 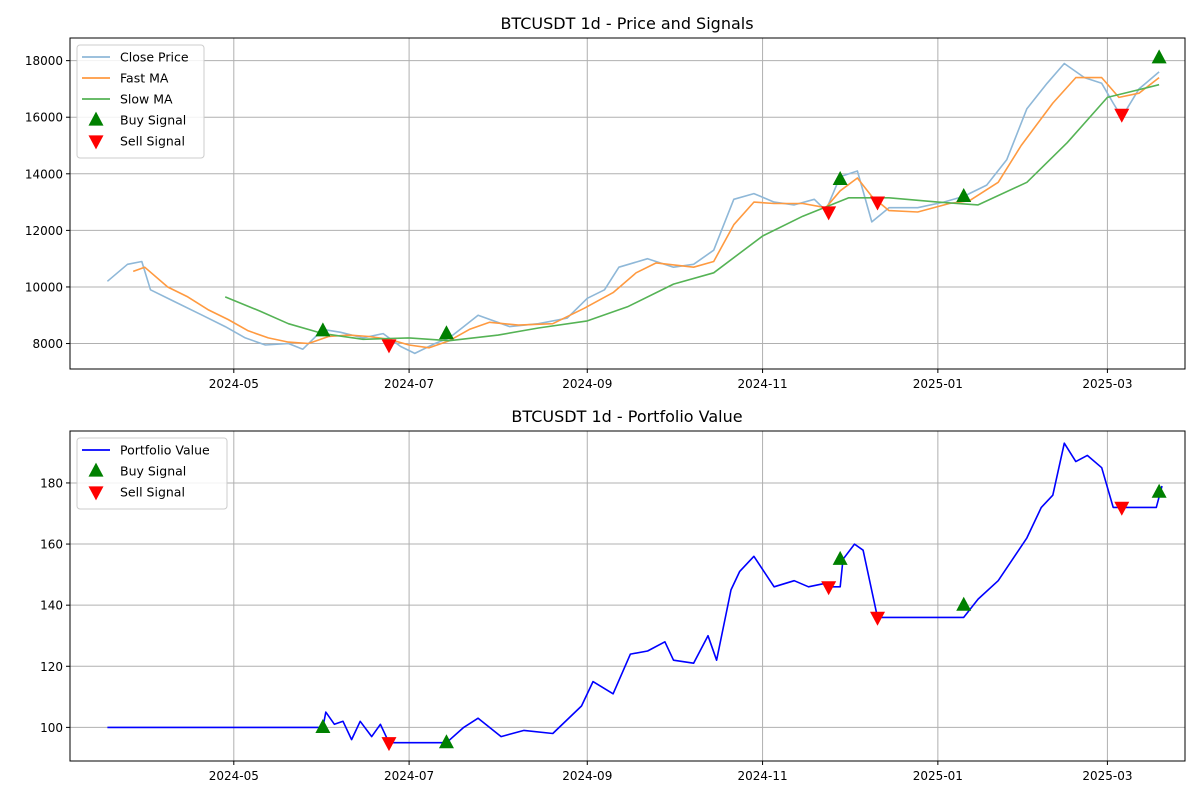 I want to click on legend-label: Fast MA, so click(x=144, y=78).